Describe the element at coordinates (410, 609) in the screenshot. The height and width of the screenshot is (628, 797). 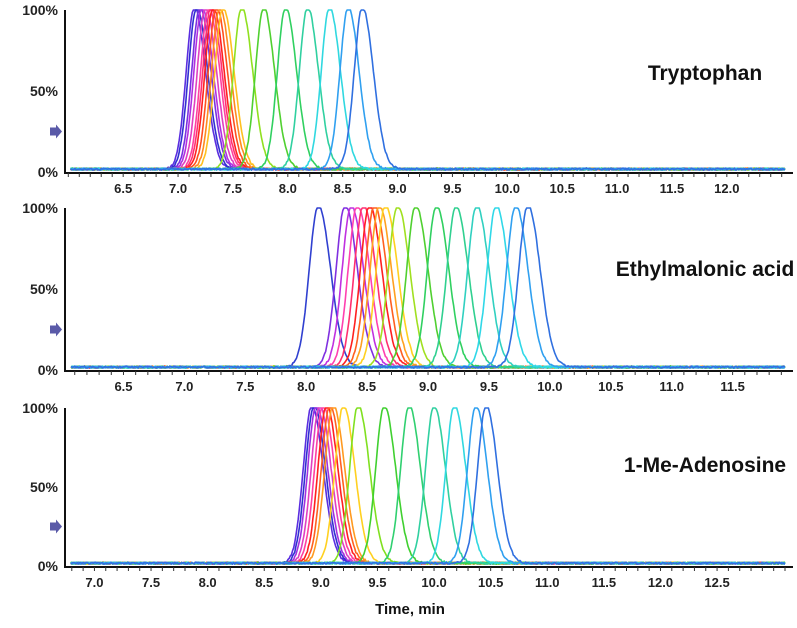
I see `x-axis-title: Time, min` at that location.